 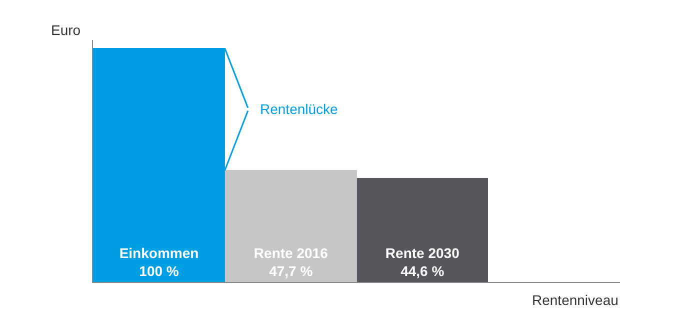 What do you see at coordinates (291, 271) in the screenshot?
I see `data-label: 47,7 %` at bounding box center [291, 271].